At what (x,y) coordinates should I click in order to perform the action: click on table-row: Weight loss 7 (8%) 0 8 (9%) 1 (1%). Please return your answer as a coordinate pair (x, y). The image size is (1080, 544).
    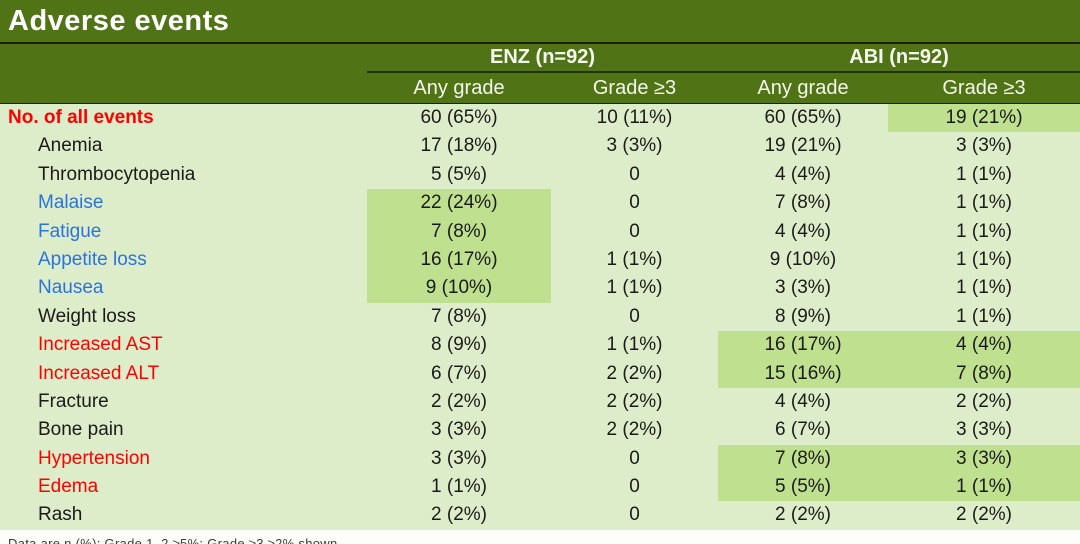
    Looking at the image, I should click on (540, 317).